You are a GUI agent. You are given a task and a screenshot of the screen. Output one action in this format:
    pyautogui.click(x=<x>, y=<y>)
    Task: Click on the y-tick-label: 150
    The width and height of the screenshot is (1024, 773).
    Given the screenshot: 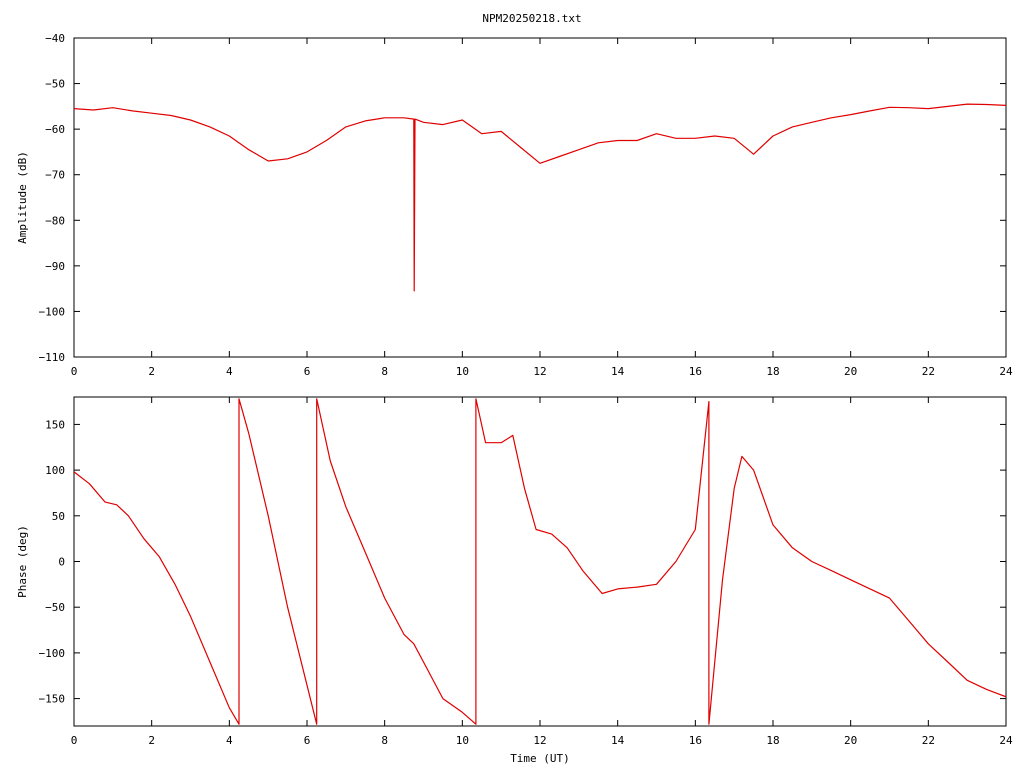 What is the action you would take?
    pyautogui.click(x=55, y=424)
    